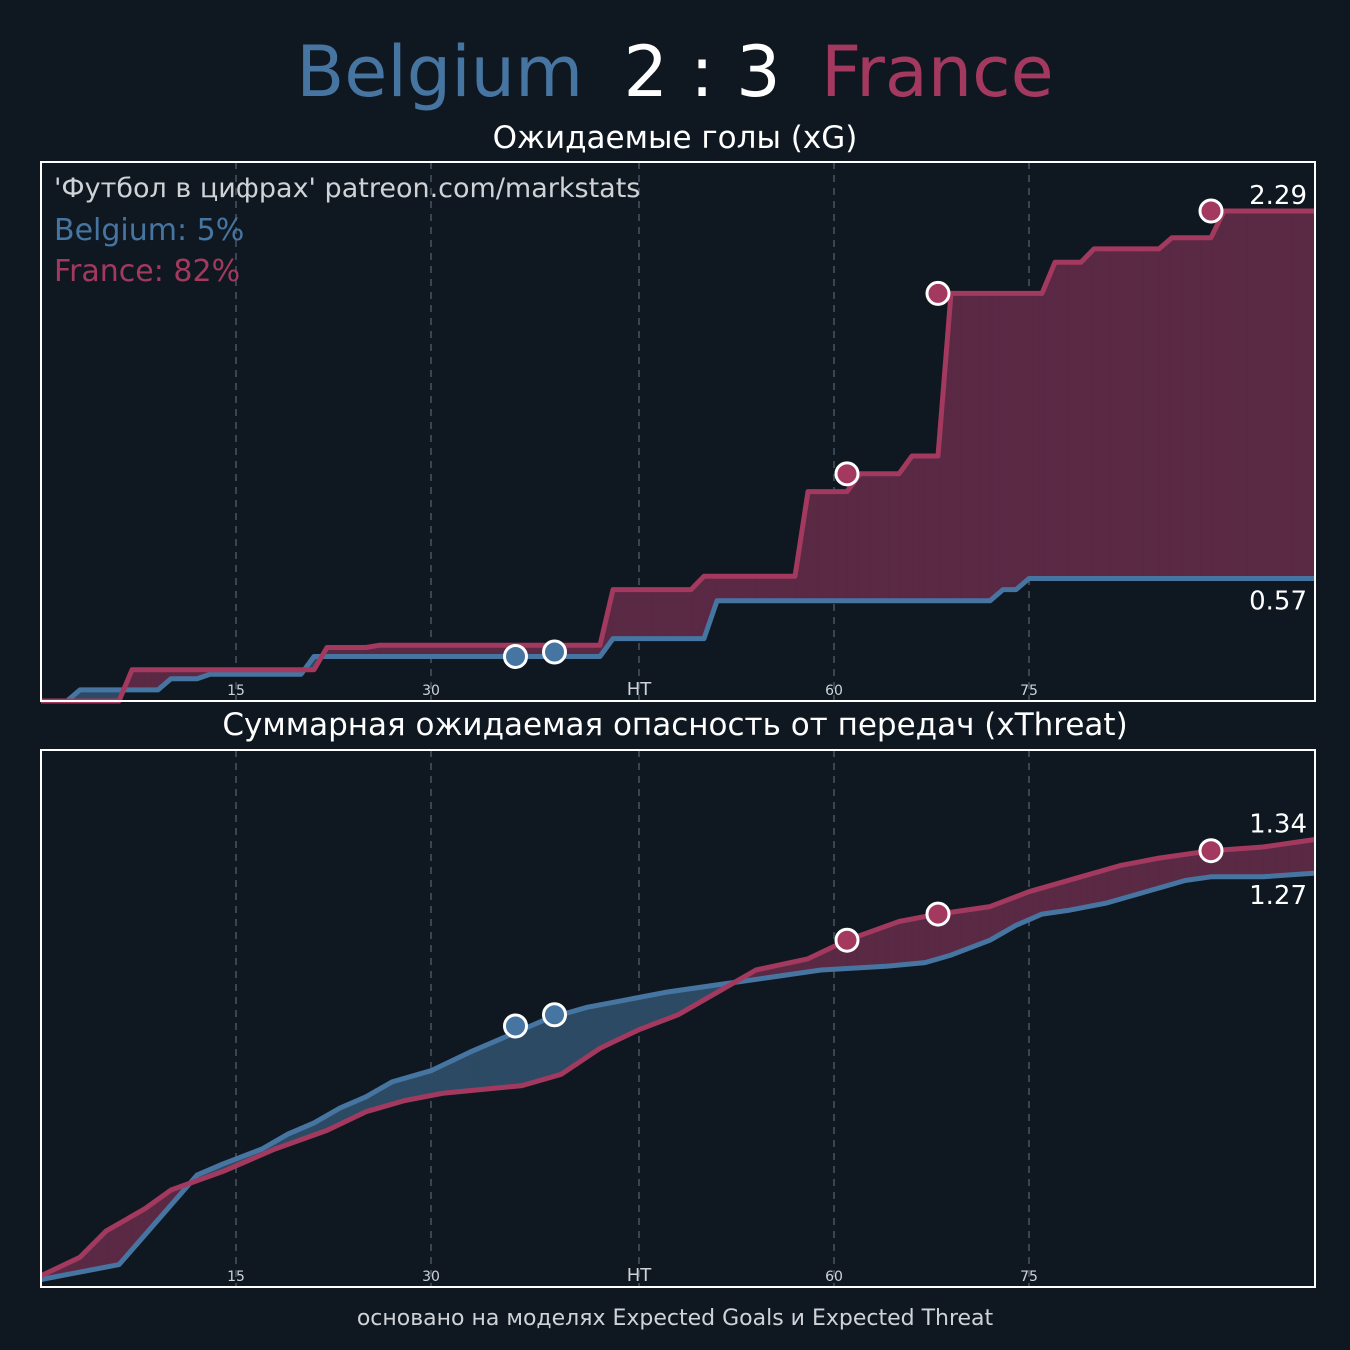 Image resolution: width=1350 pixels, height=1350 pixels. Describe the element at coordinates (236, 1277) in the screenshot. I see `xthreat-x-tick-label: 15` at that location.